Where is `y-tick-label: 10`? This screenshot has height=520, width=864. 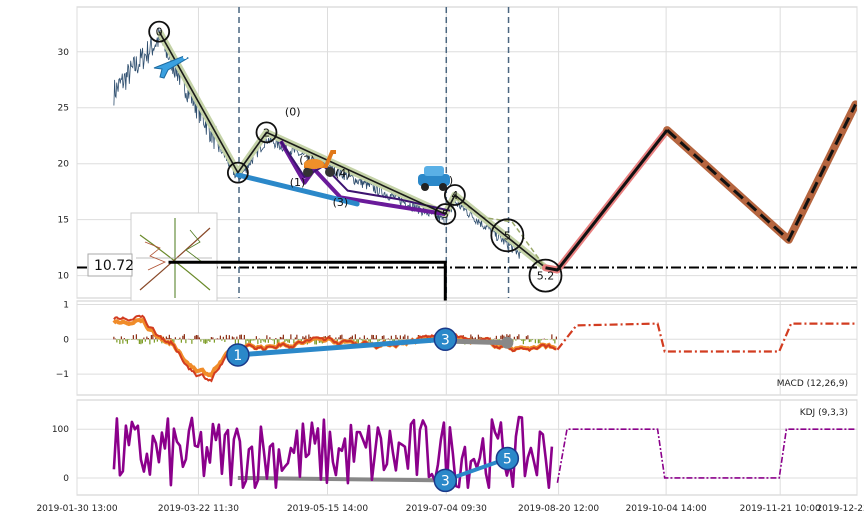
y-tick-label: 10 is located at coordinates (64, 277).